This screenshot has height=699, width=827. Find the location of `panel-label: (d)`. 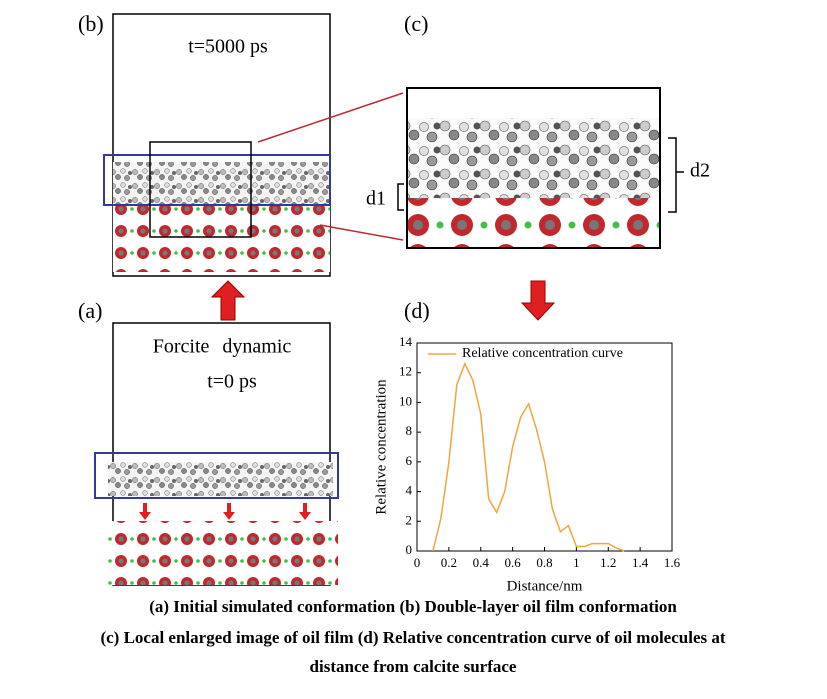

panel-label: (d) is located at coordinates (417, 310).